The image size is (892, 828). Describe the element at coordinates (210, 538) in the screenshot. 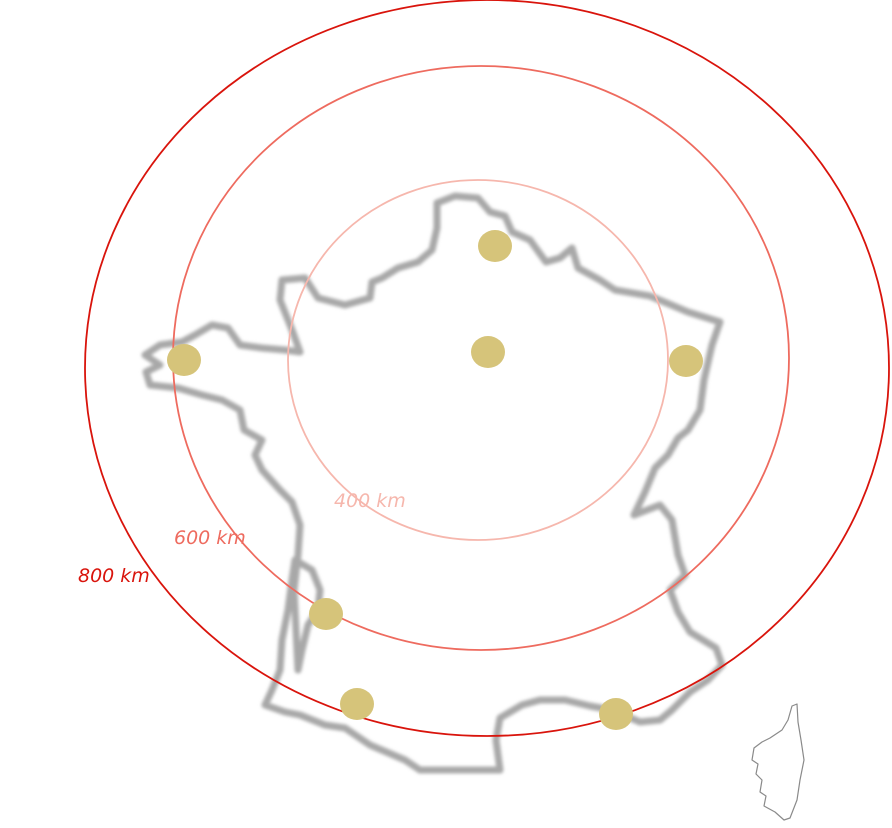

I see `ring-label-600km: 600 km` at that location.